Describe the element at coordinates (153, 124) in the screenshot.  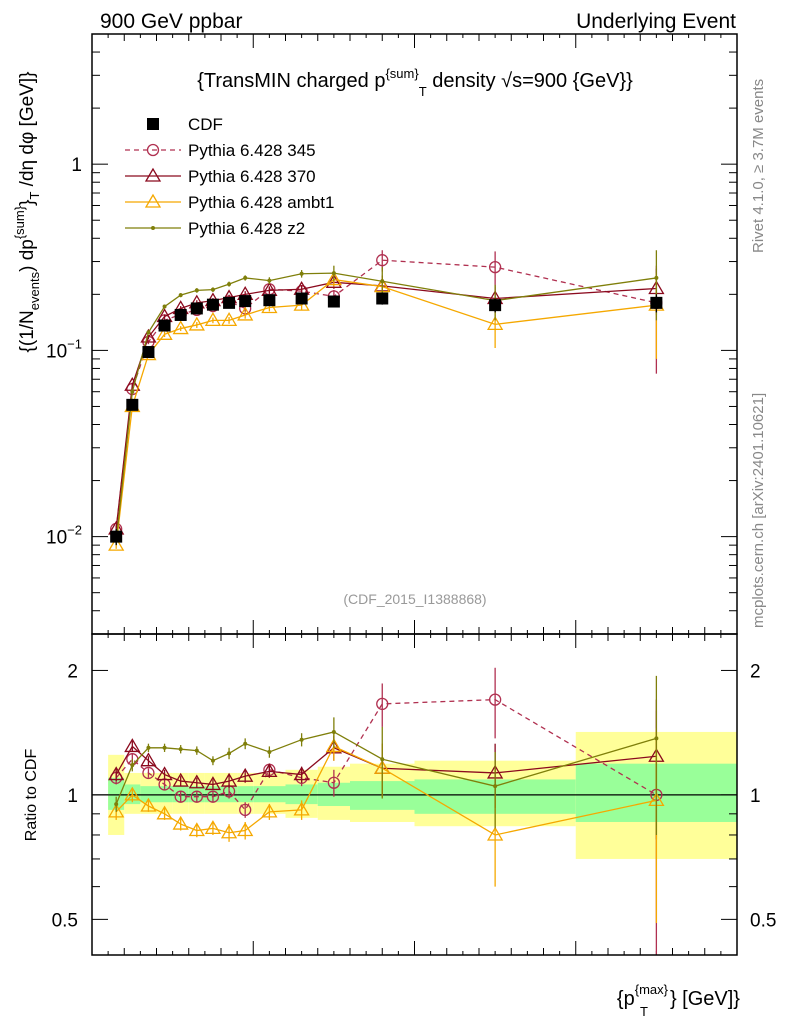
I see `legend-marker-cdf` at that location.